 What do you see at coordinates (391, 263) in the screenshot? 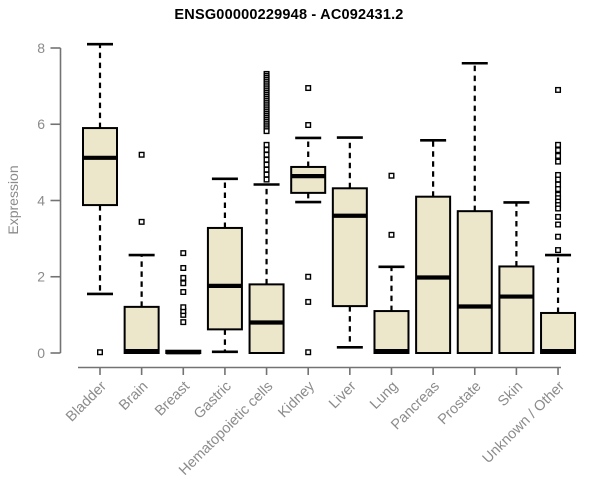
I see `boxplot-lung` at bounding box center [391, 263].